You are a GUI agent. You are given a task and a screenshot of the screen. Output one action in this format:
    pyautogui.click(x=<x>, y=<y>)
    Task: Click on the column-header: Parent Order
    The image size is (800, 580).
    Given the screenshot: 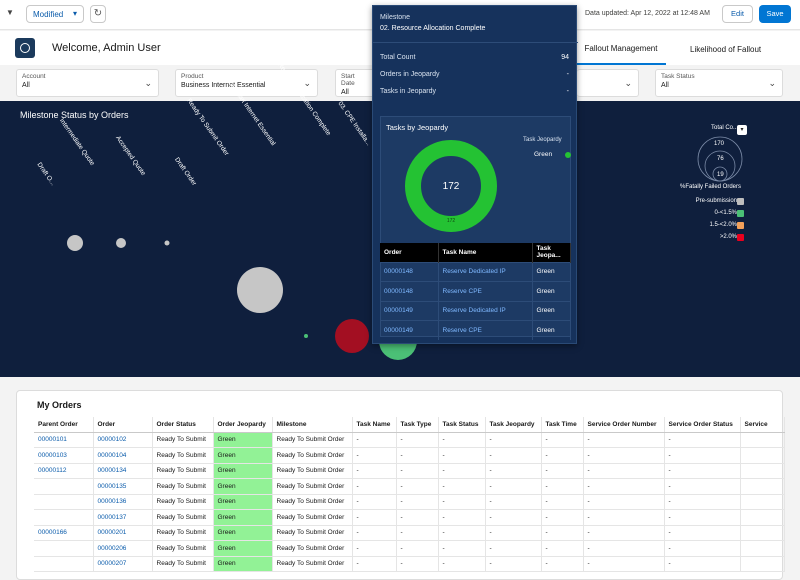 What is the action you would take?
    pyautogui.click(x=64, y=425)
    